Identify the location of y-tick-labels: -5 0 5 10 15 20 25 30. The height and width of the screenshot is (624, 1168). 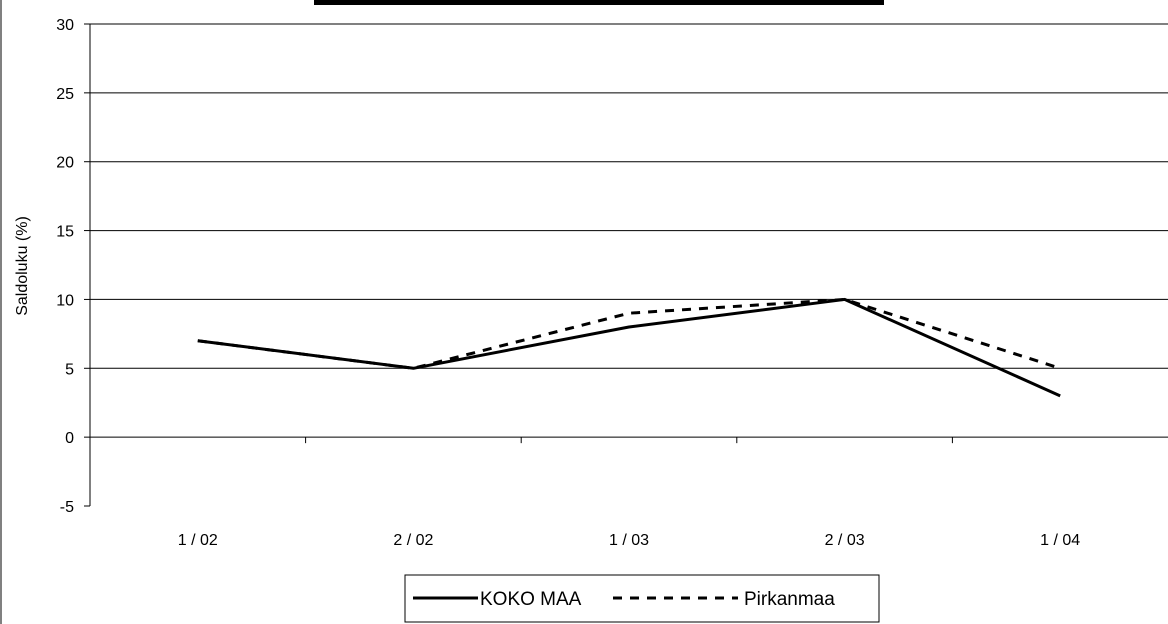
(65, 266).